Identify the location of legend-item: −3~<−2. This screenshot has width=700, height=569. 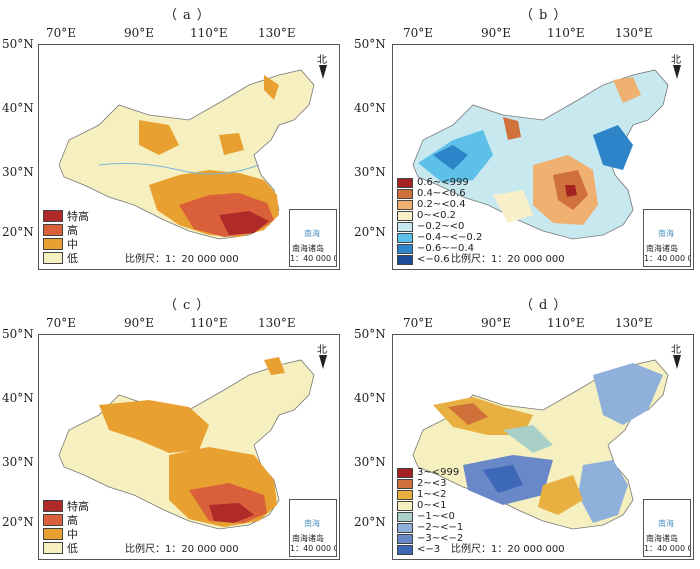
(430, 538).